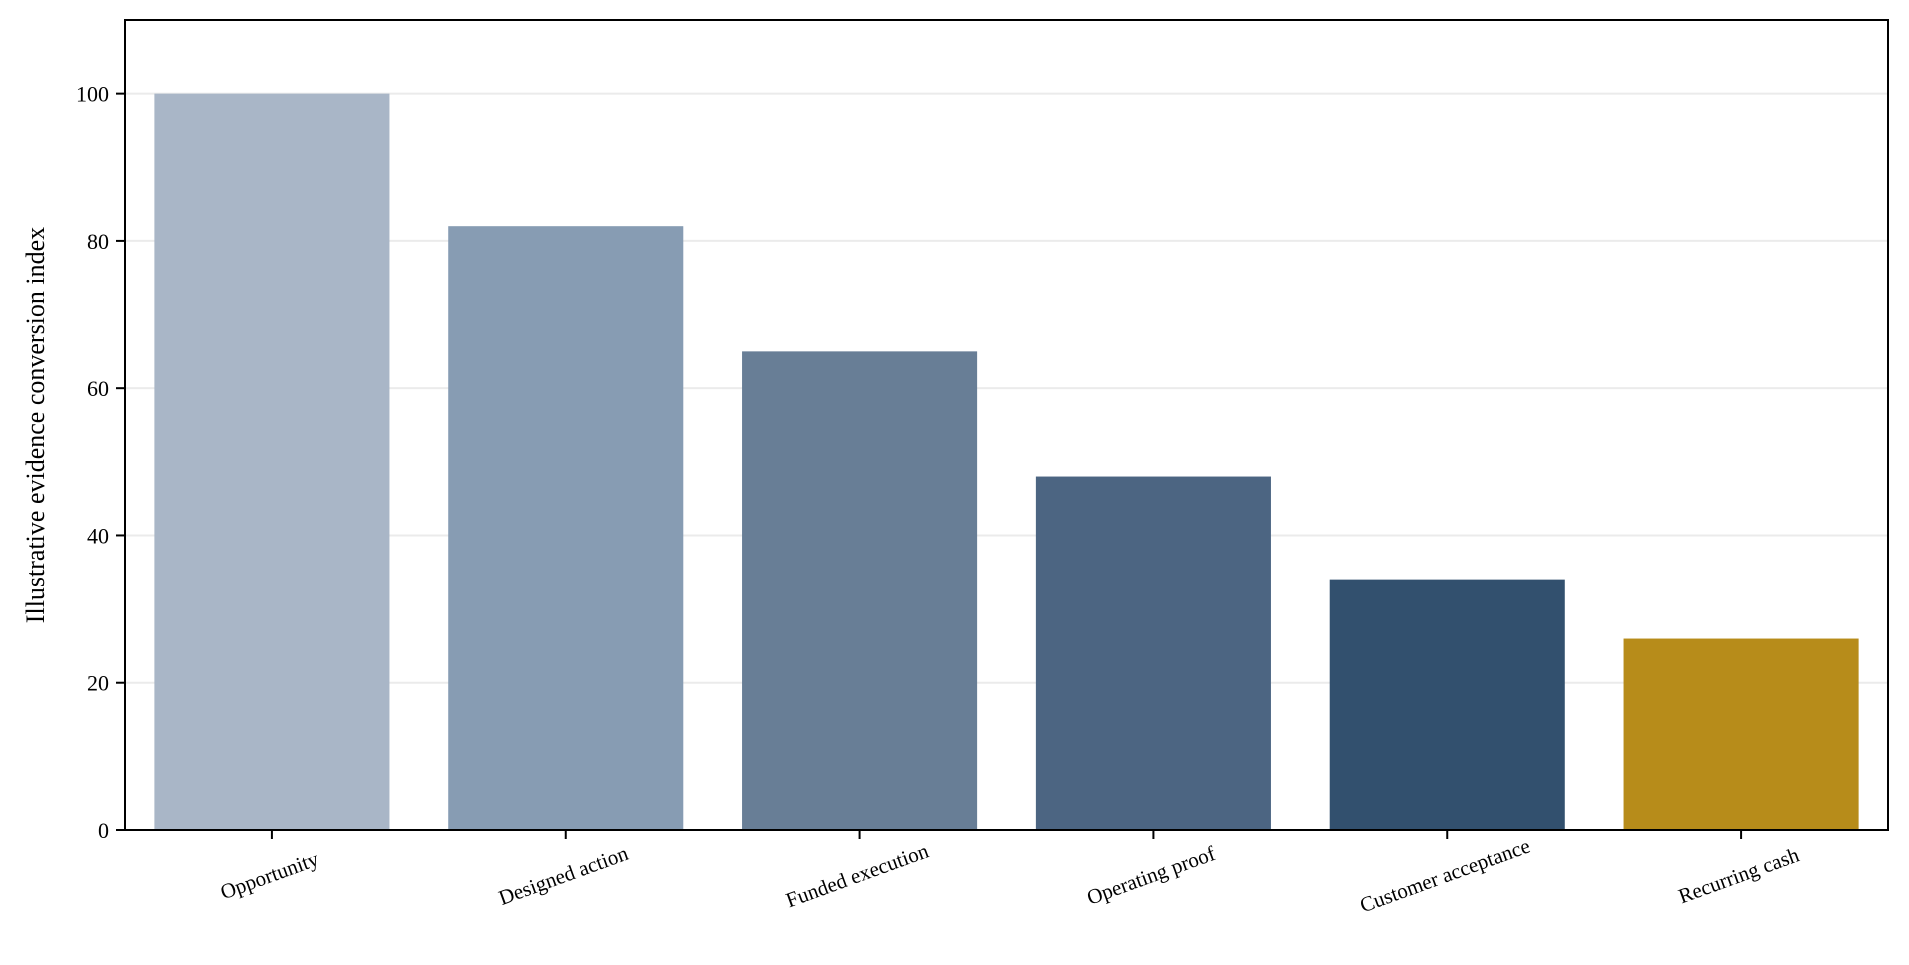 Image resolution: width=1909 pixels, height=965 pixels. What do you see at coordinates (98, 241) in the screenshot?
I see `y-tick-label: 80` at bounding box center [98, 241].